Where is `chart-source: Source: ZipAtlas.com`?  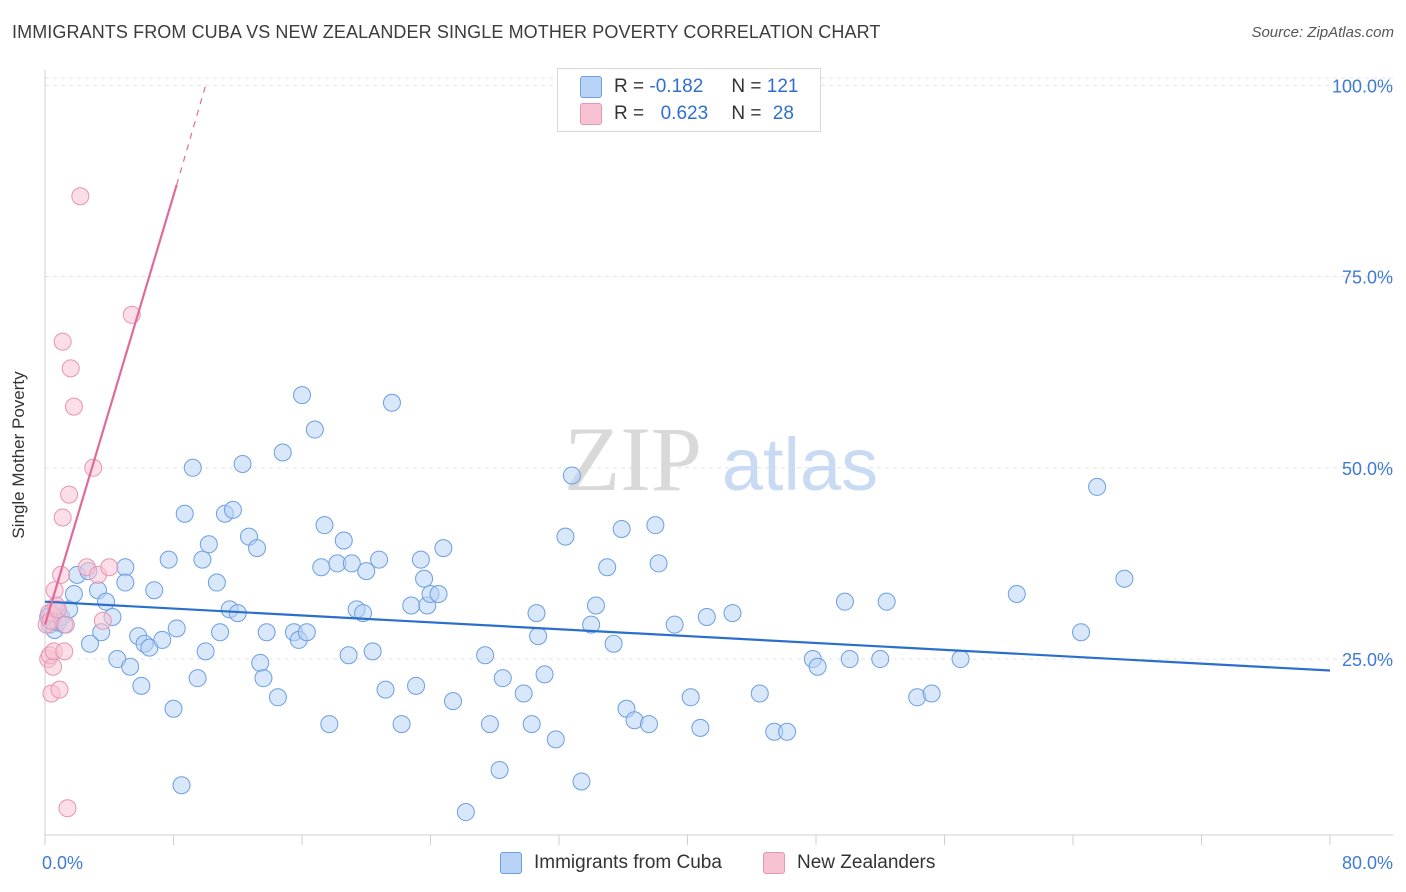 chart-source: Source: ZipAtlas.com is located at coordinates (1322, 32).